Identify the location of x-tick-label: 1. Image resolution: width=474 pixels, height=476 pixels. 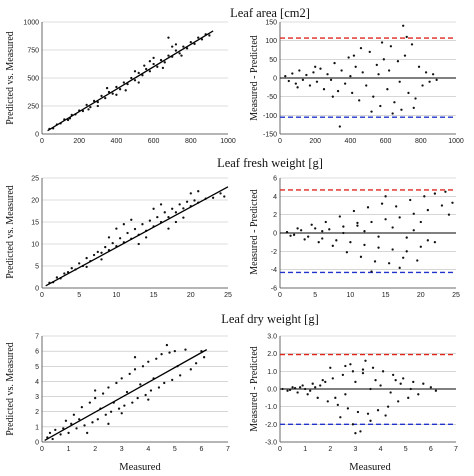
(69, 449).